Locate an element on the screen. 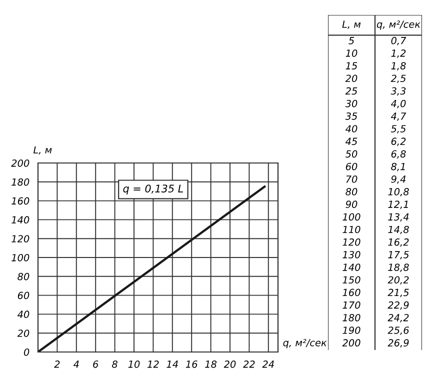  text: 5,5 is located at coordinates (398, 129).